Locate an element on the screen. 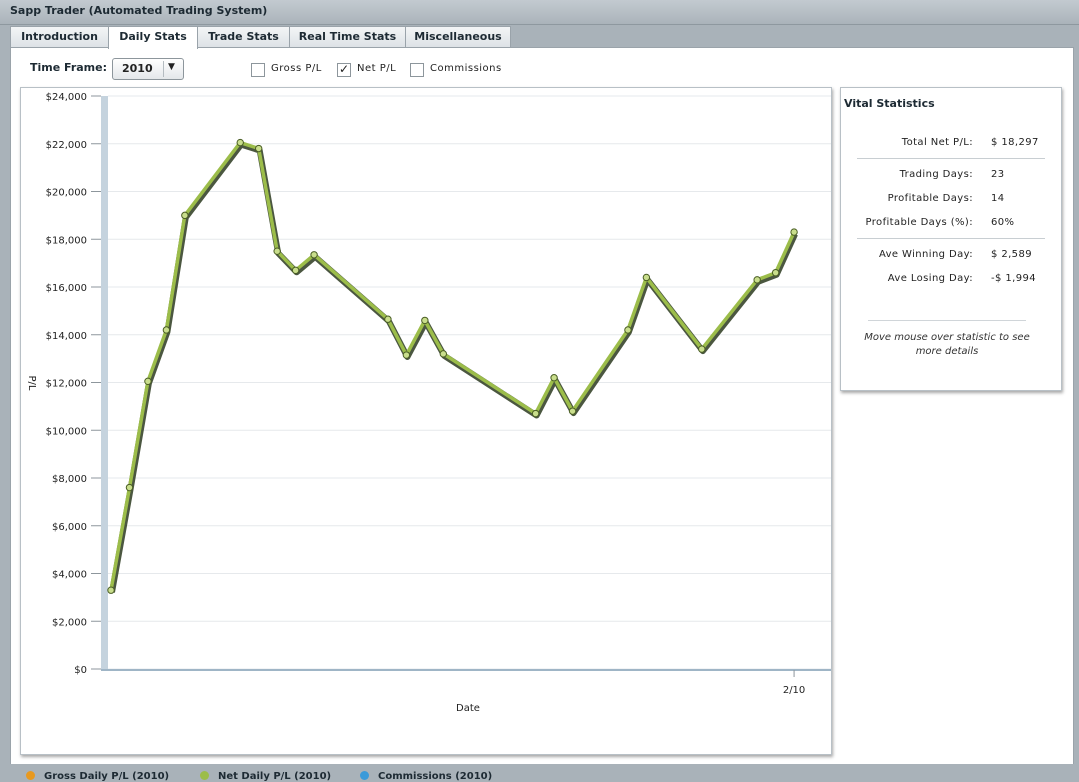 The image size is (1079, 782). timeframe-select: 2010 ▼ is located at coordinates (148, 69).